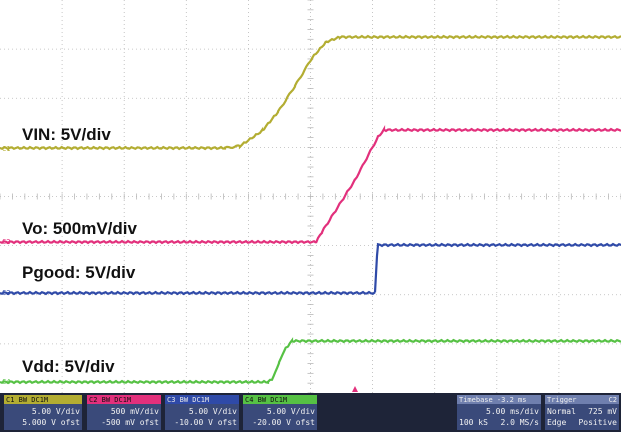 The height and width of the screenshot is (432, 621). I want to click on trigger-position-icon, so click(355, 389).